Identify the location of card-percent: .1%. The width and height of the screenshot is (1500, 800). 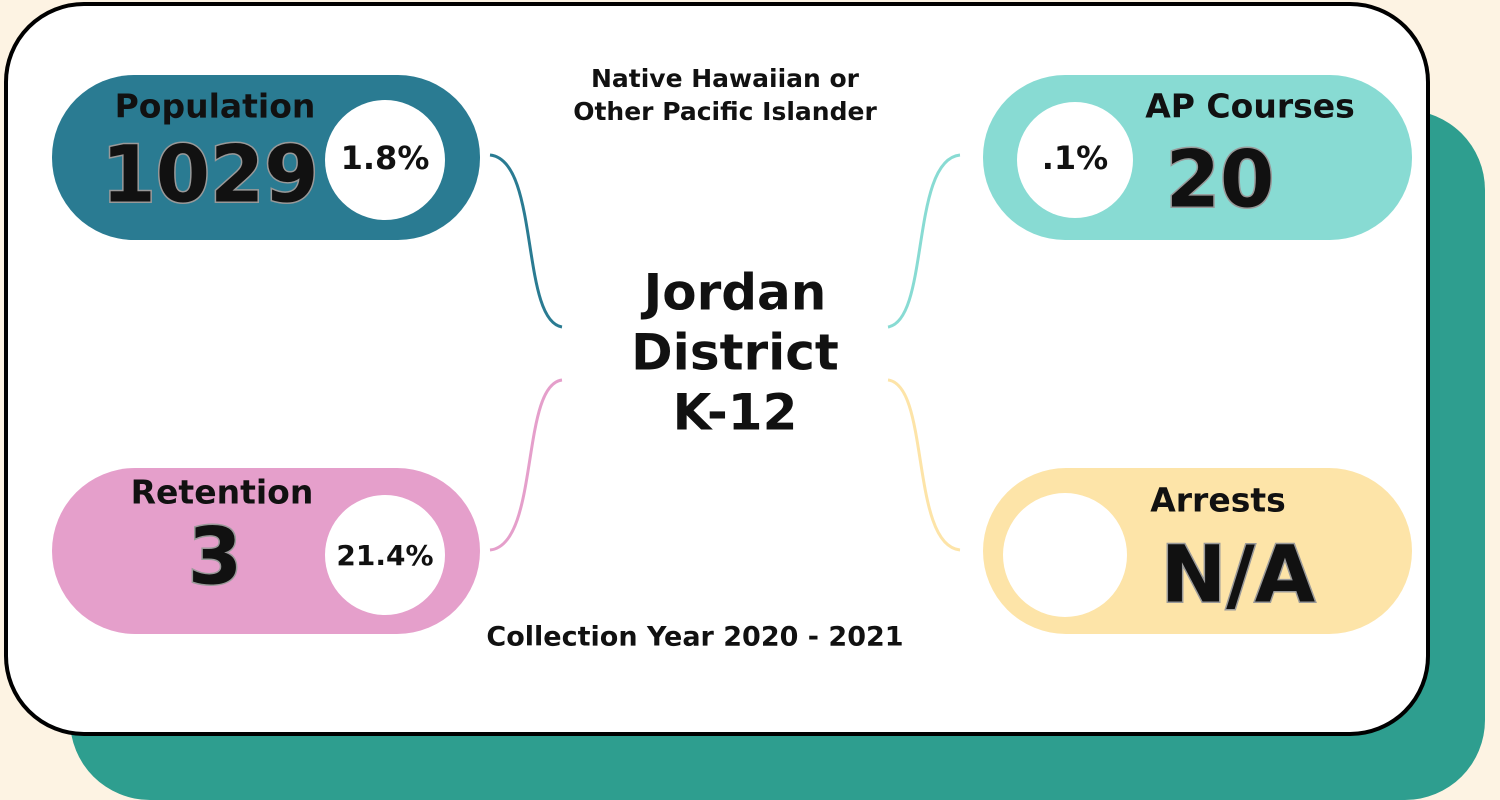
(1075, 158).